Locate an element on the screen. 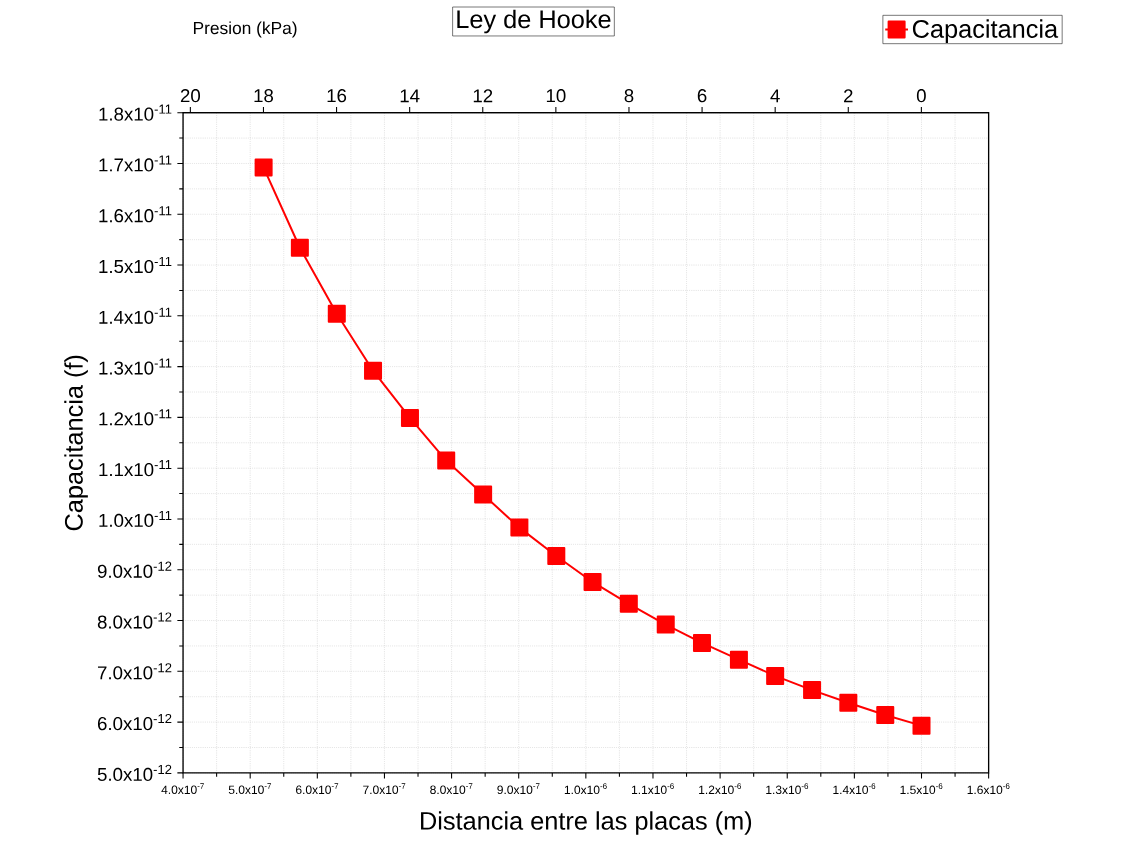  y-tick-label: 8.0x10$^{-12}$ is located at coordinates (134, 620).